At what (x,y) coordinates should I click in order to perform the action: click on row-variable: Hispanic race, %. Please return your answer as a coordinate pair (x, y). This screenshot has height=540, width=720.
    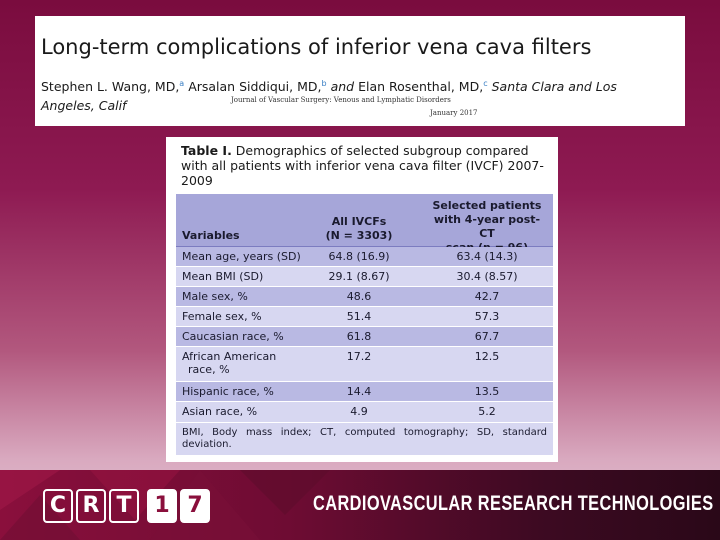
    Looking at the image, I should click on (228, 391).